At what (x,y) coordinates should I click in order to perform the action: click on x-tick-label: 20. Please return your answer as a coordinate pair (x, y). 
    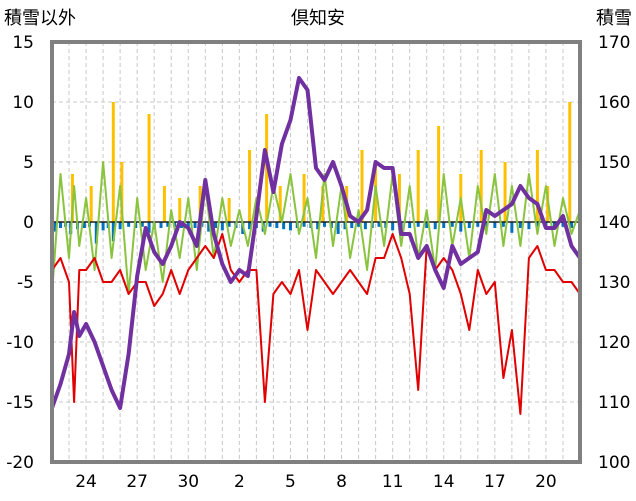
    Looking at the image, I should click on (546, 482).